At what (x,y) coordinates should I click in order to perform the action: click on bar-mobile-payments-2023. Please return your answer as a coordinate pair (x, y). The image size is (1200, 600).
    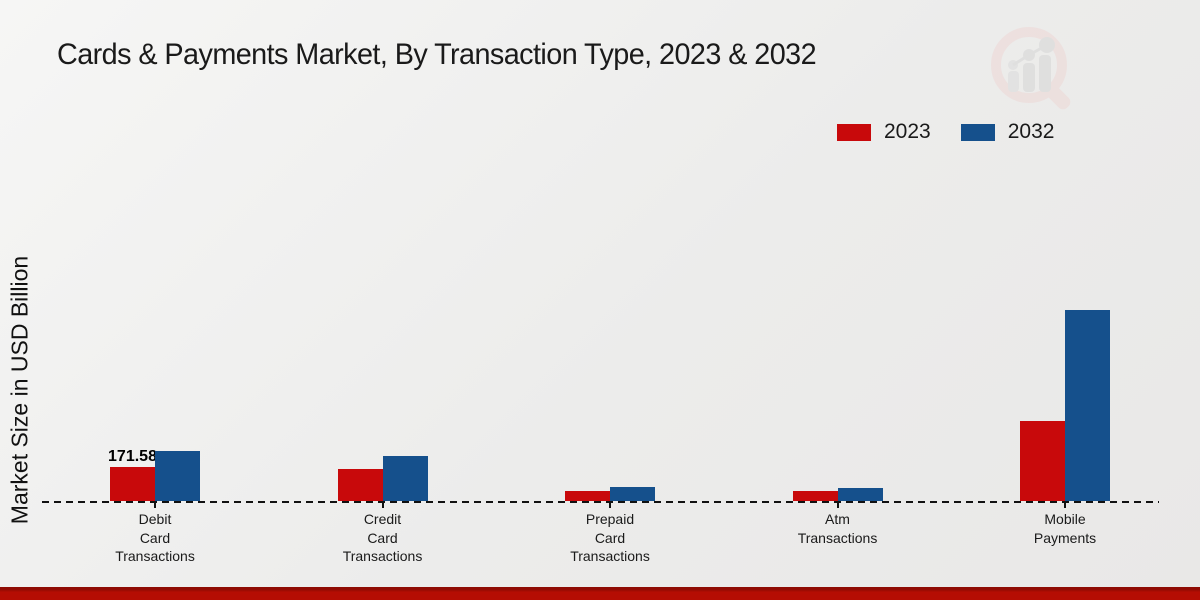
    Looking at the image, I should click on (1042, 461).